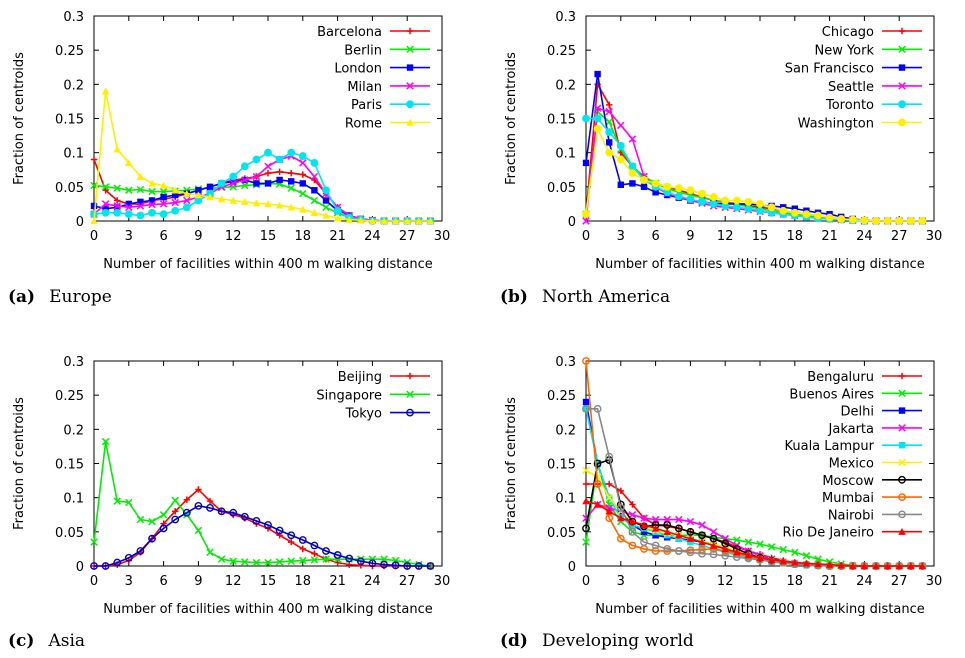  Describe the element at coordinates (606, 297) in the screenshot. I see `caption-text: North America` at that location.